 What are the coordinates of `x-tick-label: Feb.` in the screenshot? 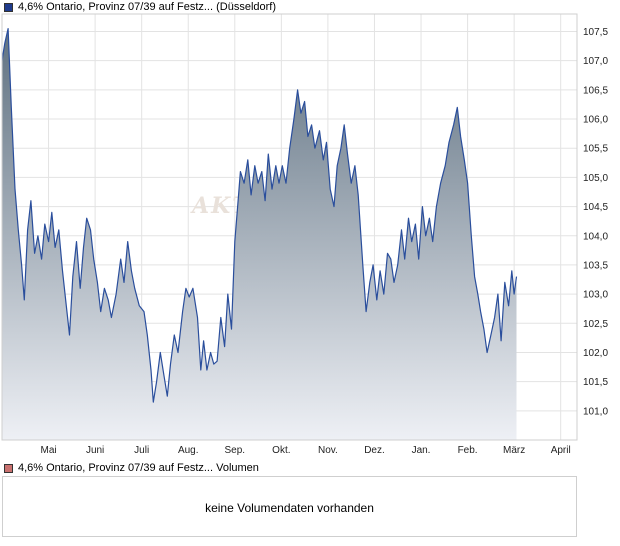 It's located at (468, 450).